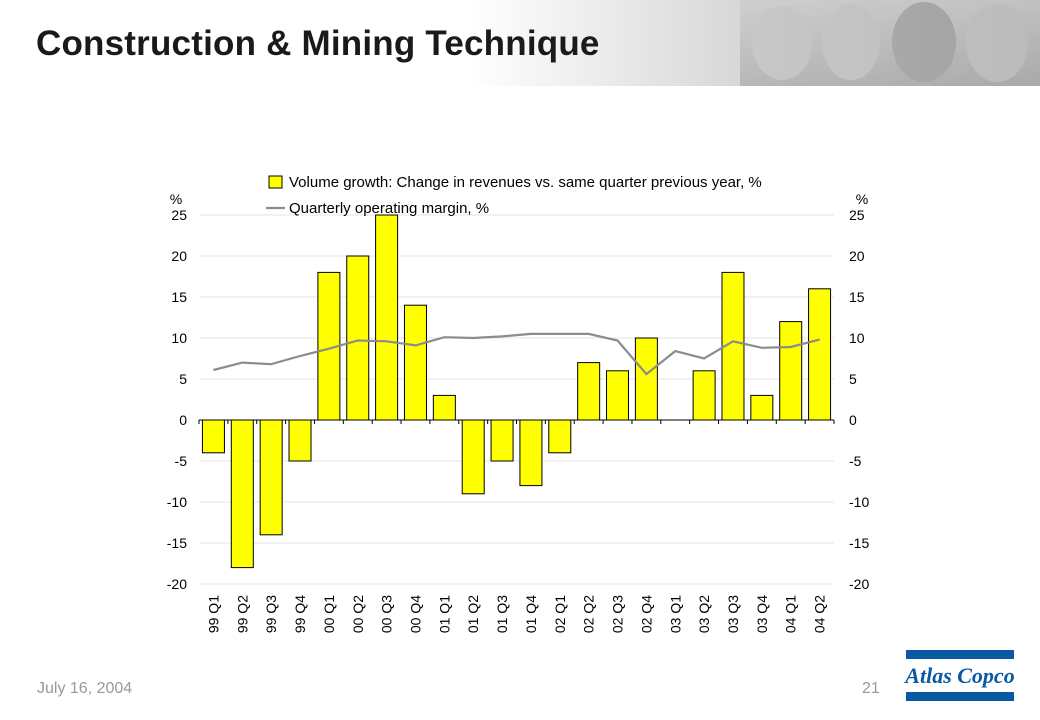 This screenshot has height=720, width=1040. What do you see at coordinates (859, 502) in the screenshot?
I see `y-tick-label-right: -10` at bounding box center [859, 502].